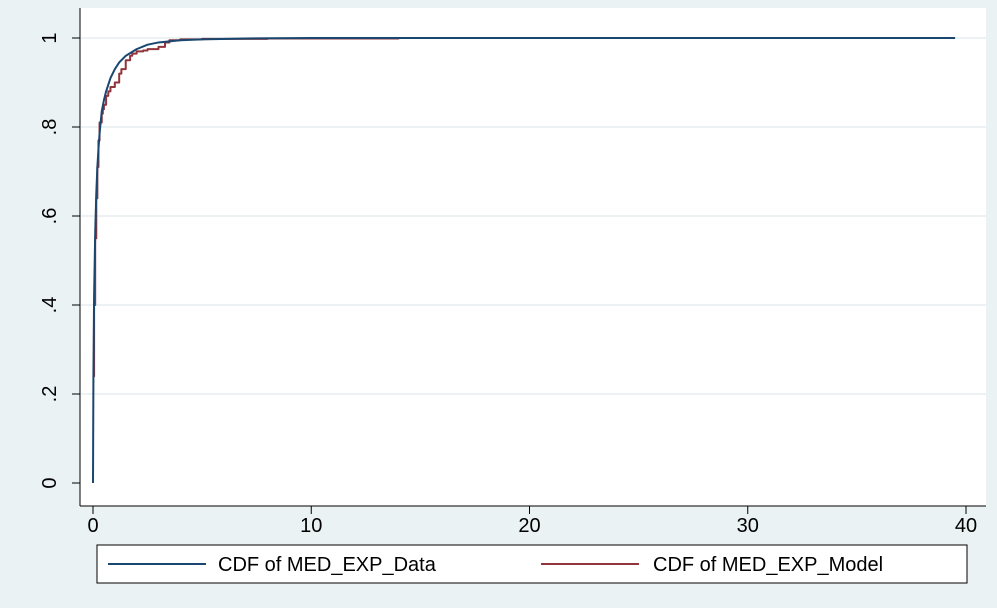 The height and width of the screenshot is (608, 997). I want to click on y-tick-label: .2, so click(50, 394).